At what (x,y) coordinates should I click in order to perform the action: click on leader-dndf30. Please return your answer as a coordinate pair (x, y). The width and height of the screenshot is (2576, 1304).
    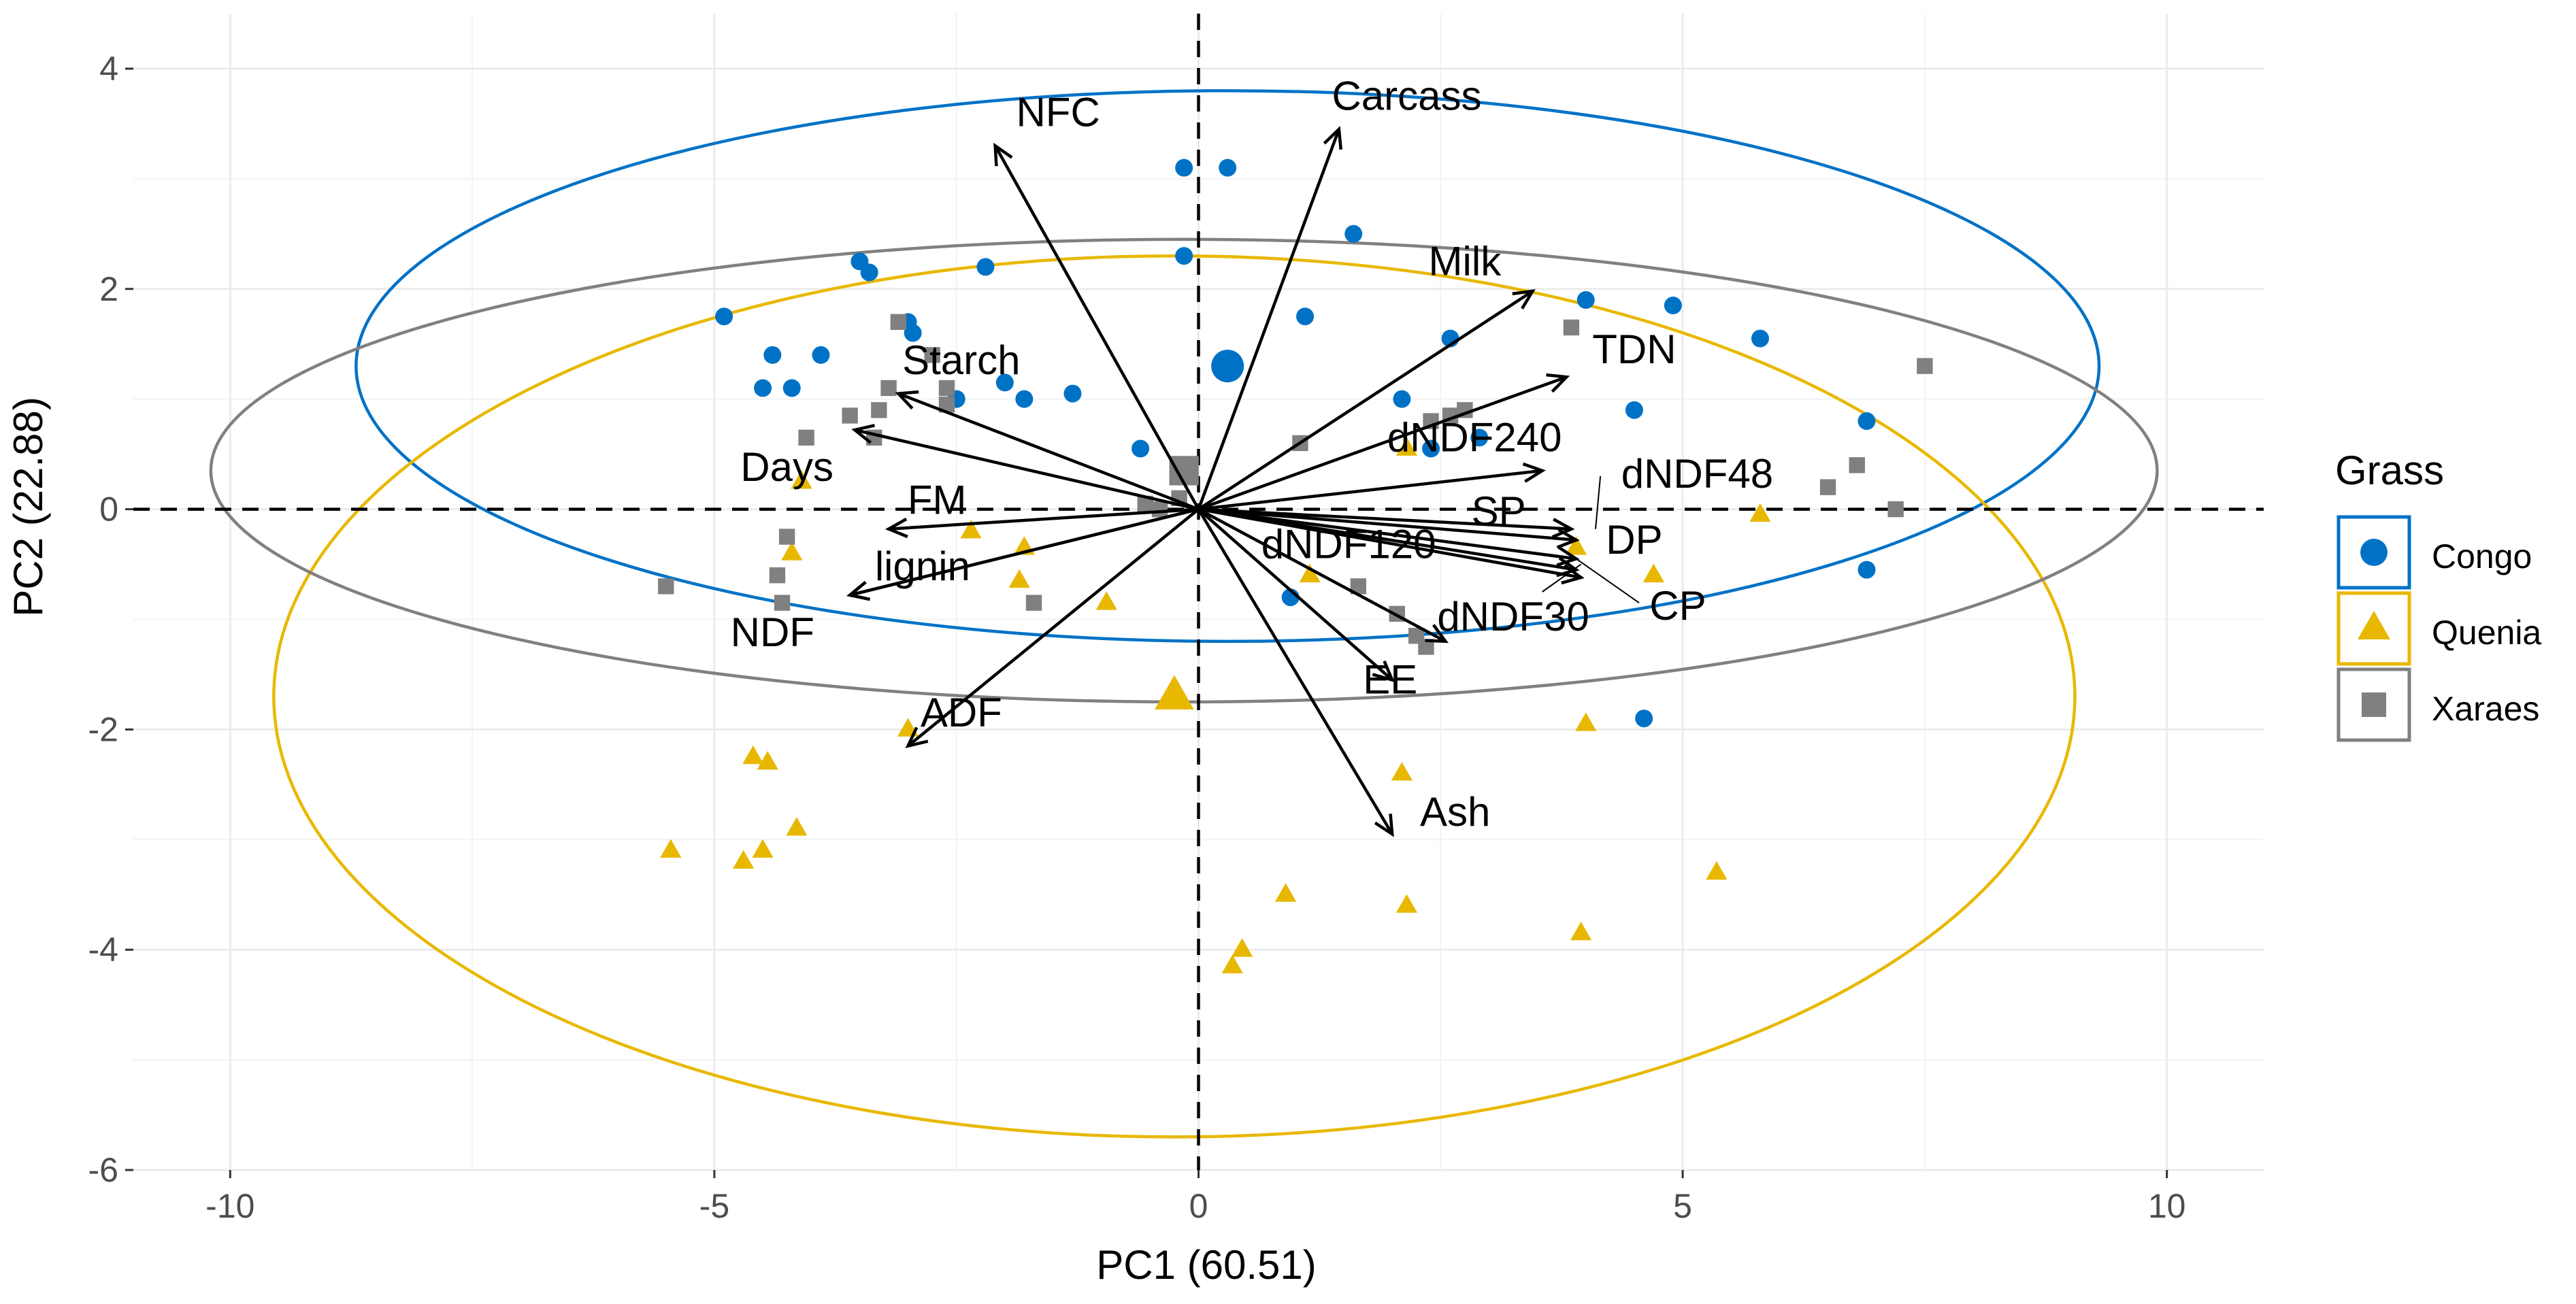
    Looking at the image, I should click on (1562, 577).